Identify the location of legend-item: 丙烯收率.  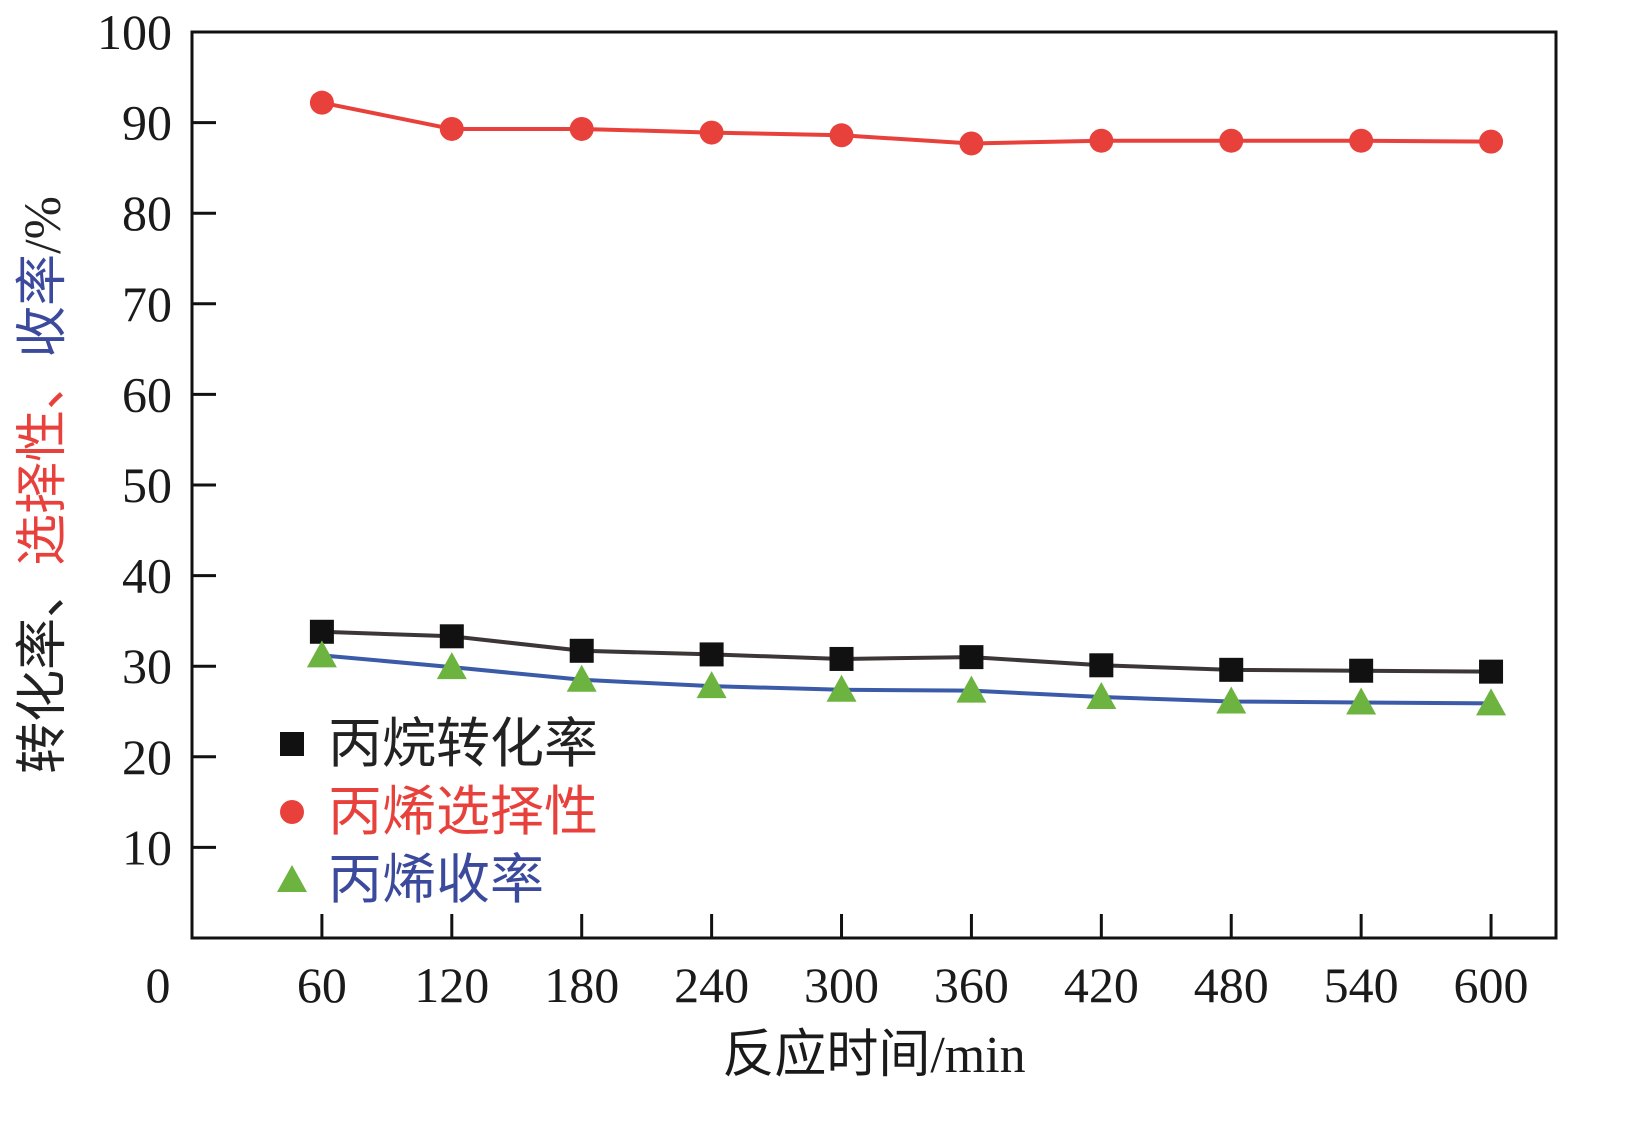
(410, 880).